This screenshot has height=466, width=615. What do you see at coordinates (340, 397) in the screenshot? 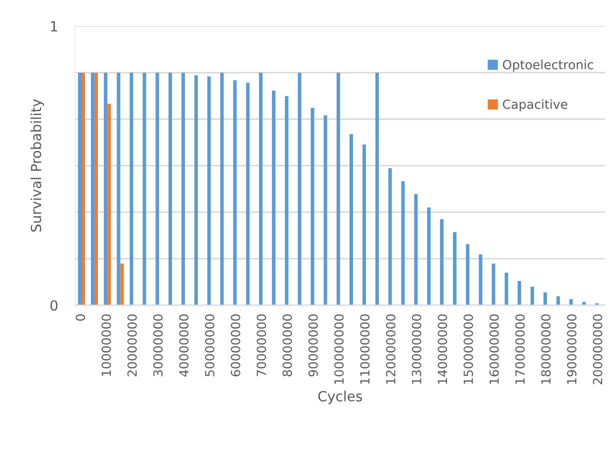
I see `x-axis-title: Cycles` at bounding box center [340, 397].